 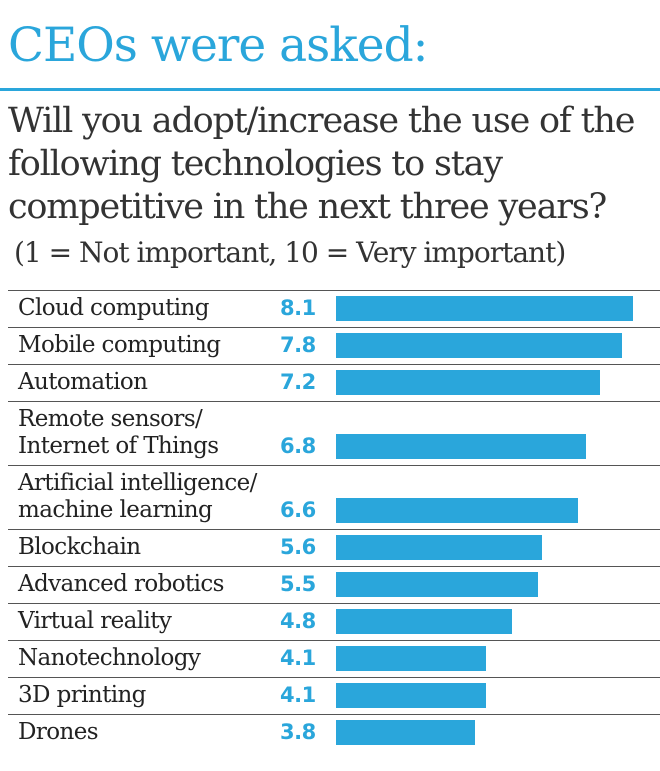 I want to click on chart-title: CEOs were asked:, so click(x=218, y=45).